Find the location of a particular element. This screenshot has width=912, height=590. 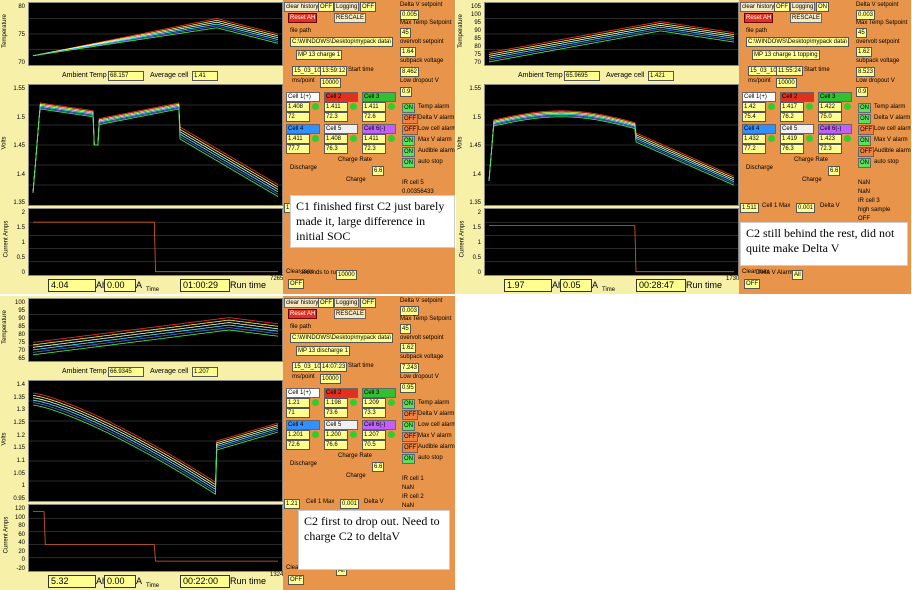

tick-label: 0.5 is located at coordinates (476, 258).